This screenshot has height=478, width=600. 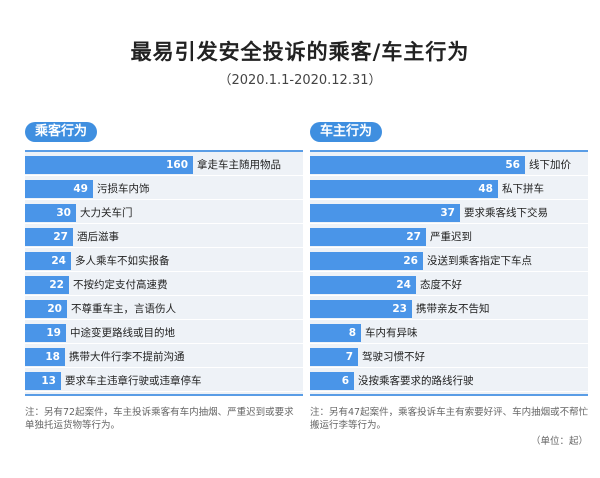 I want to click on bar-category-label: 携带亲友不告知, so click(x=453, y=309).